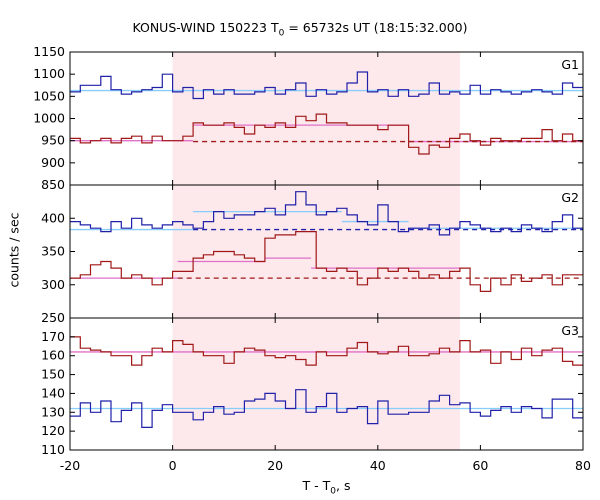  I want to click on x-tick-label: 80, so click(583, 465).